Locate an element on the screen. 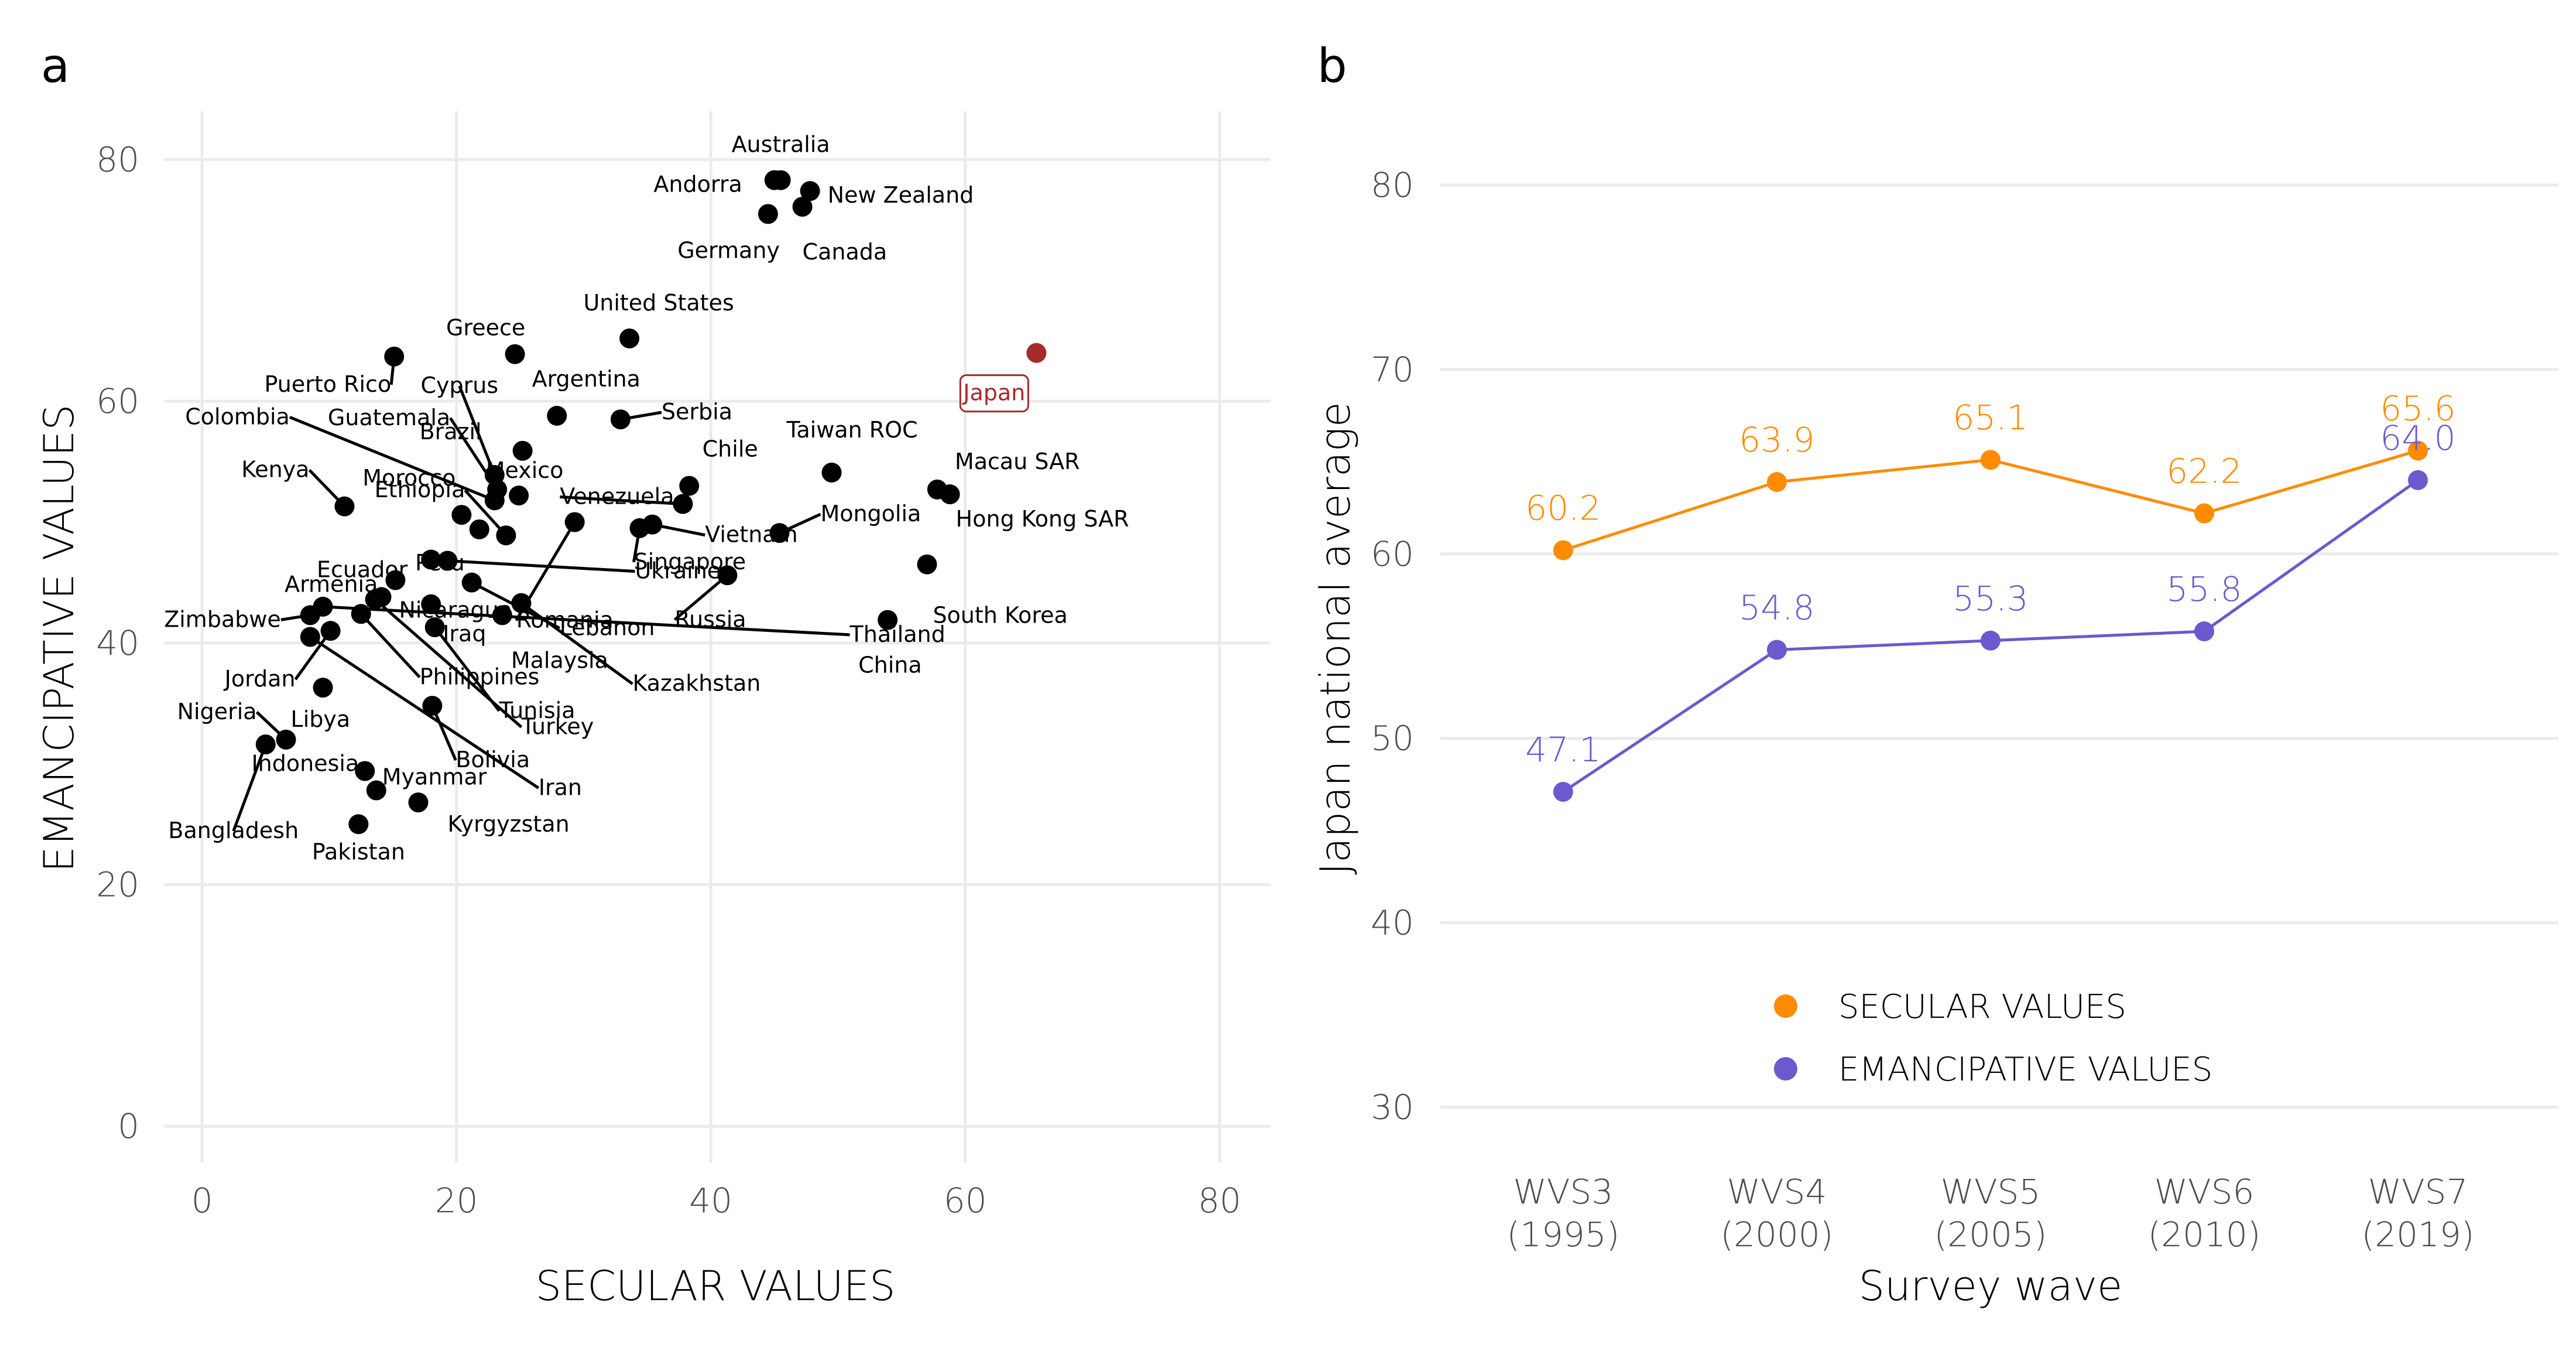 This screenshot has width=2576, height=1347. scatter-leader-turkey is located at coordinates (448, 663).